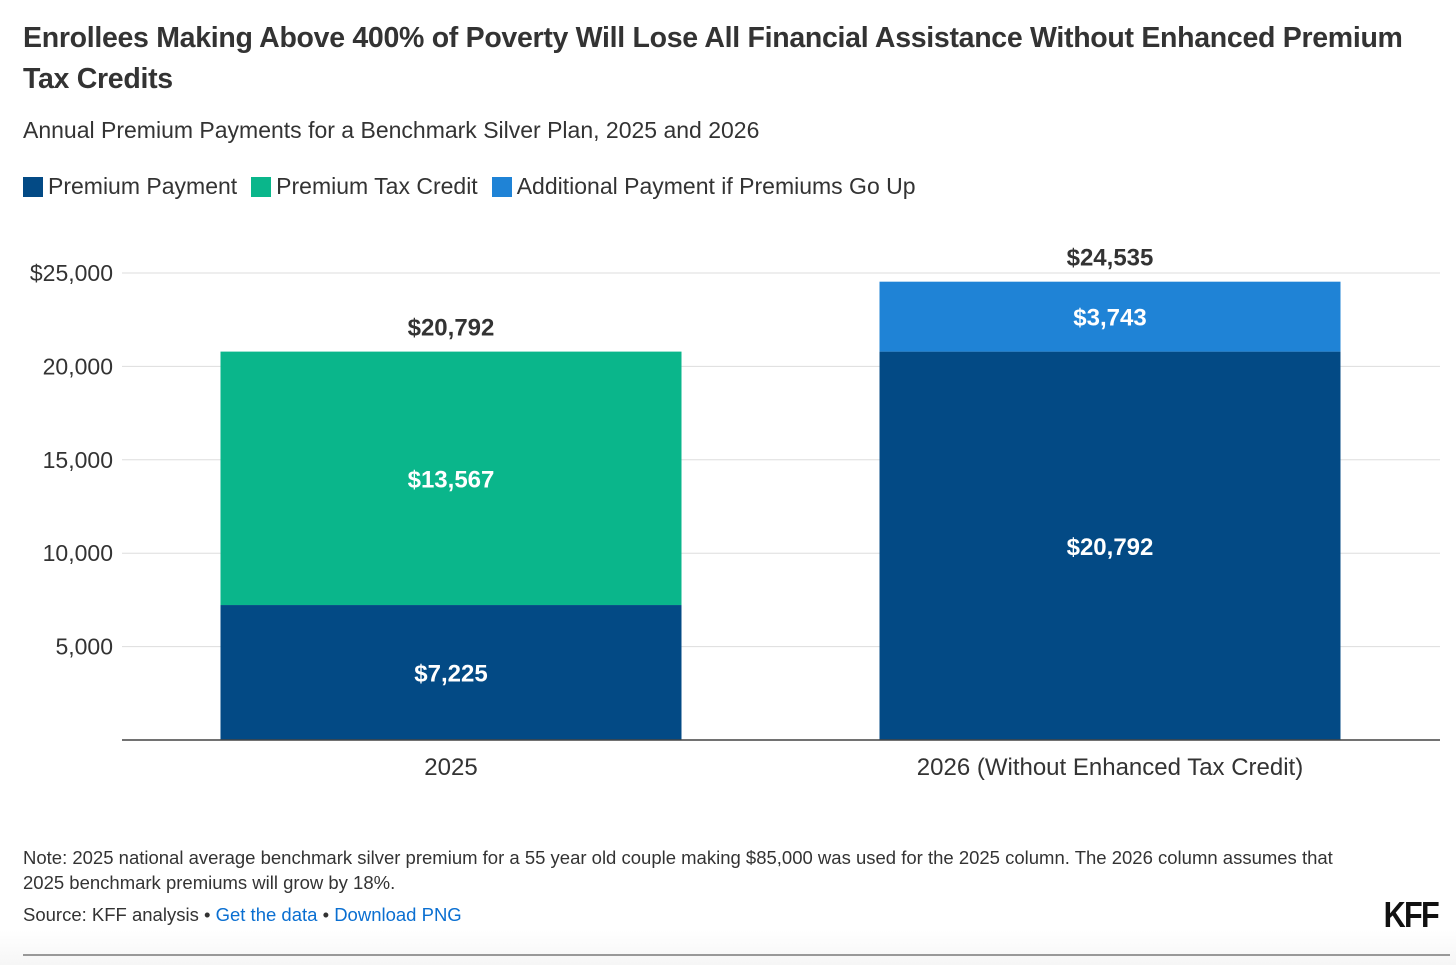 The height and width of the screenshot is (965, 1456). I want to click on x-tick-label: 2025, so click(450, 767).